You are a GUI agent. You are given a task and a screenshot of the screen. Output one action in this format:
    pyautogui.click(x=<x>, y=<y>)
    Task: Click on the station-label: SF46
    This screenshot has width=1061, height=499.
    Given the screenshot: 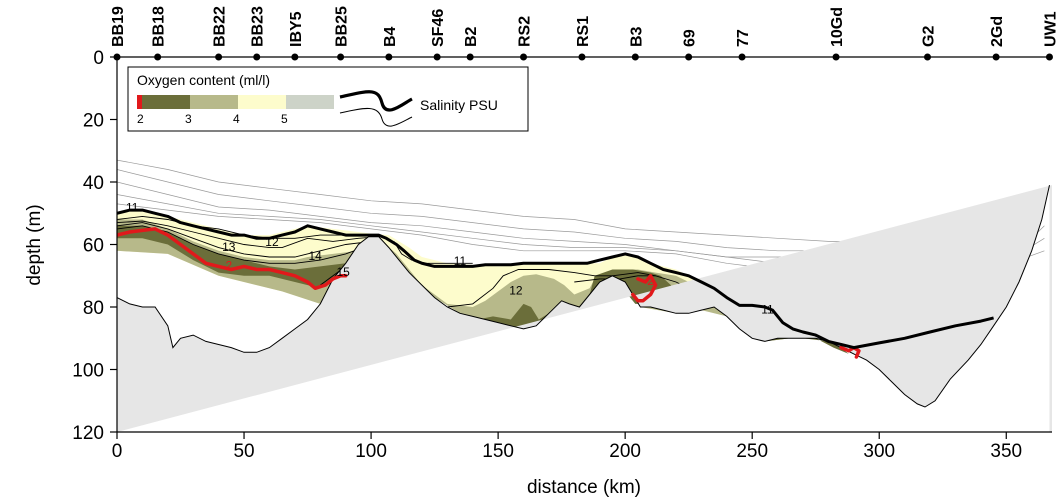 What is the action you would take?
    pyautogui.click(x=438, y=28)
    